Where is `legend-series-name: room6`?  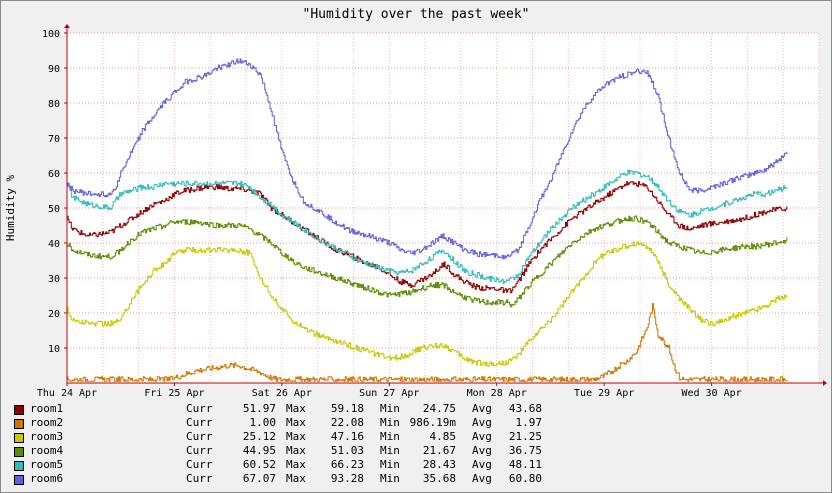
legend-series-name: room6 is located at coordinates (47, 478).